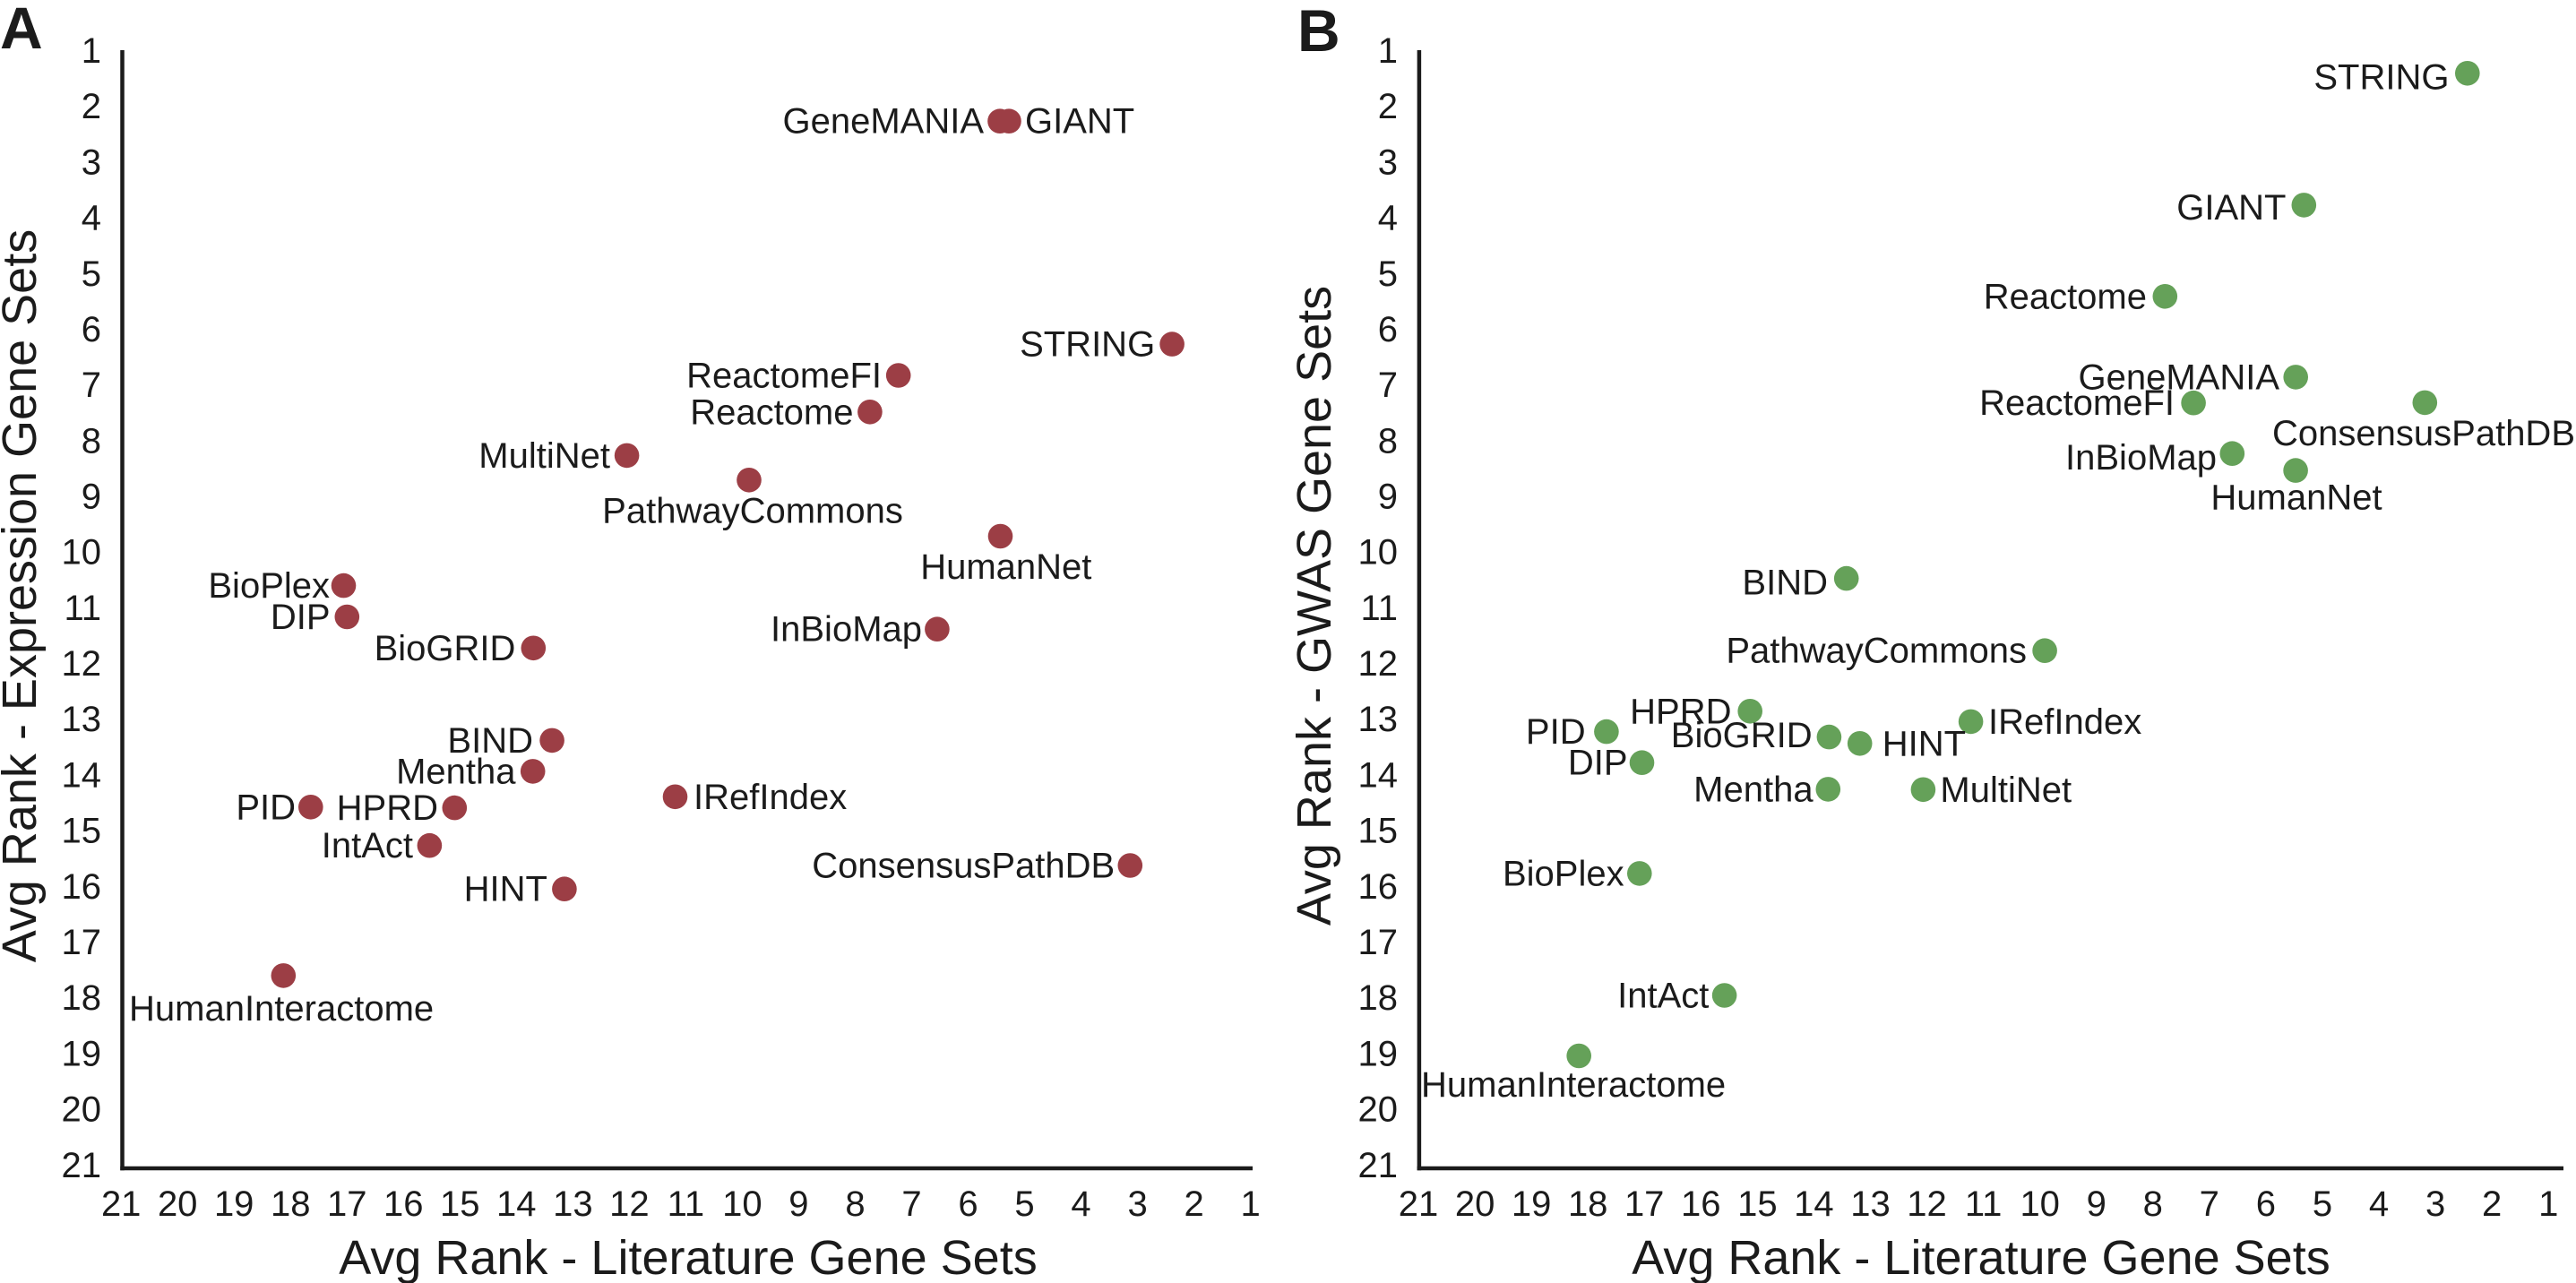  I want to click on svg-text: 7, so click(1388, 385).